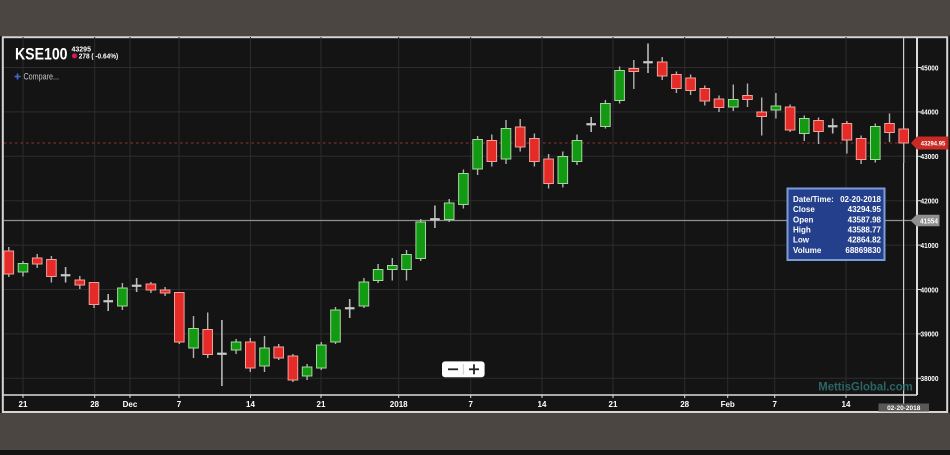 The height and width of the screenshot is (455, 950). Describe the element at coordinates (930, 156) in the screenshot. I see `svg-text: 43000` at that location.